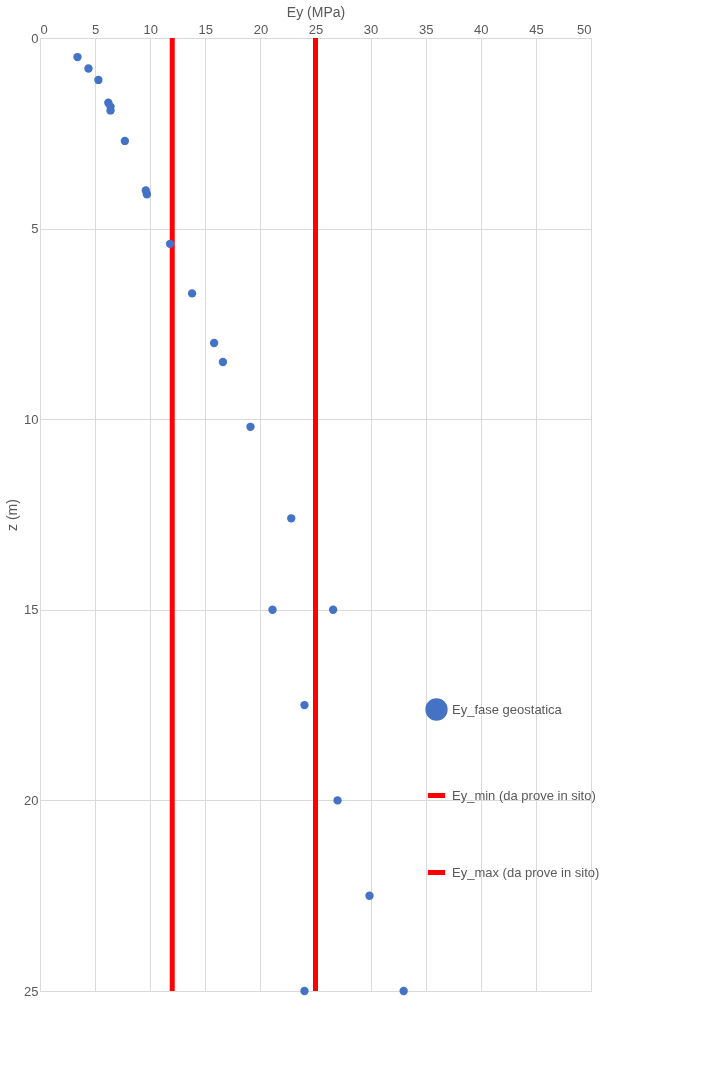 The height and width of the screenshot is (1071, 703). What do you see at coordinates (206, 29) in the screenshot?
I see `x-tick-label: 15` at bounding box center [206, 29].